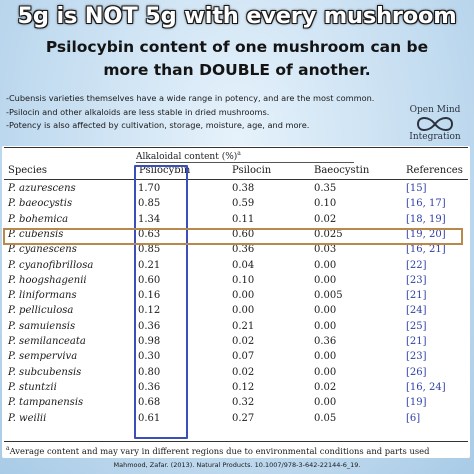  I want to click on baeocystin-cell: 0.05, so click(325, 418).